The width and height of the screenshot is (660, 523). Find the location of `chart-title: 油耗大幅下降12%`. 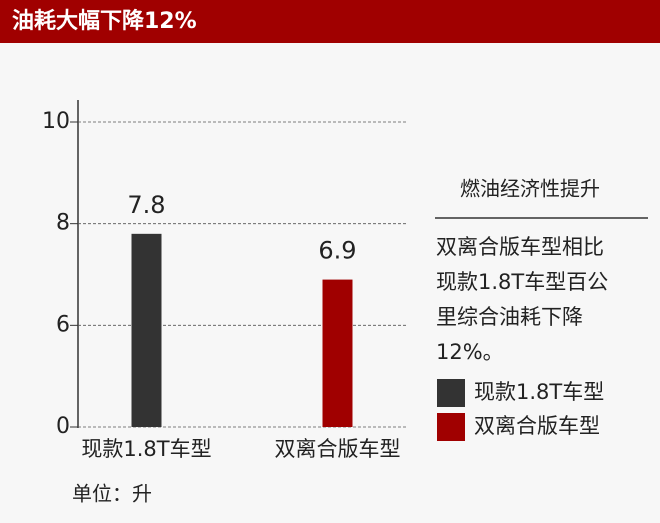

chart-title: 油耗大幅下降12% is located at coordinates (104, 21).